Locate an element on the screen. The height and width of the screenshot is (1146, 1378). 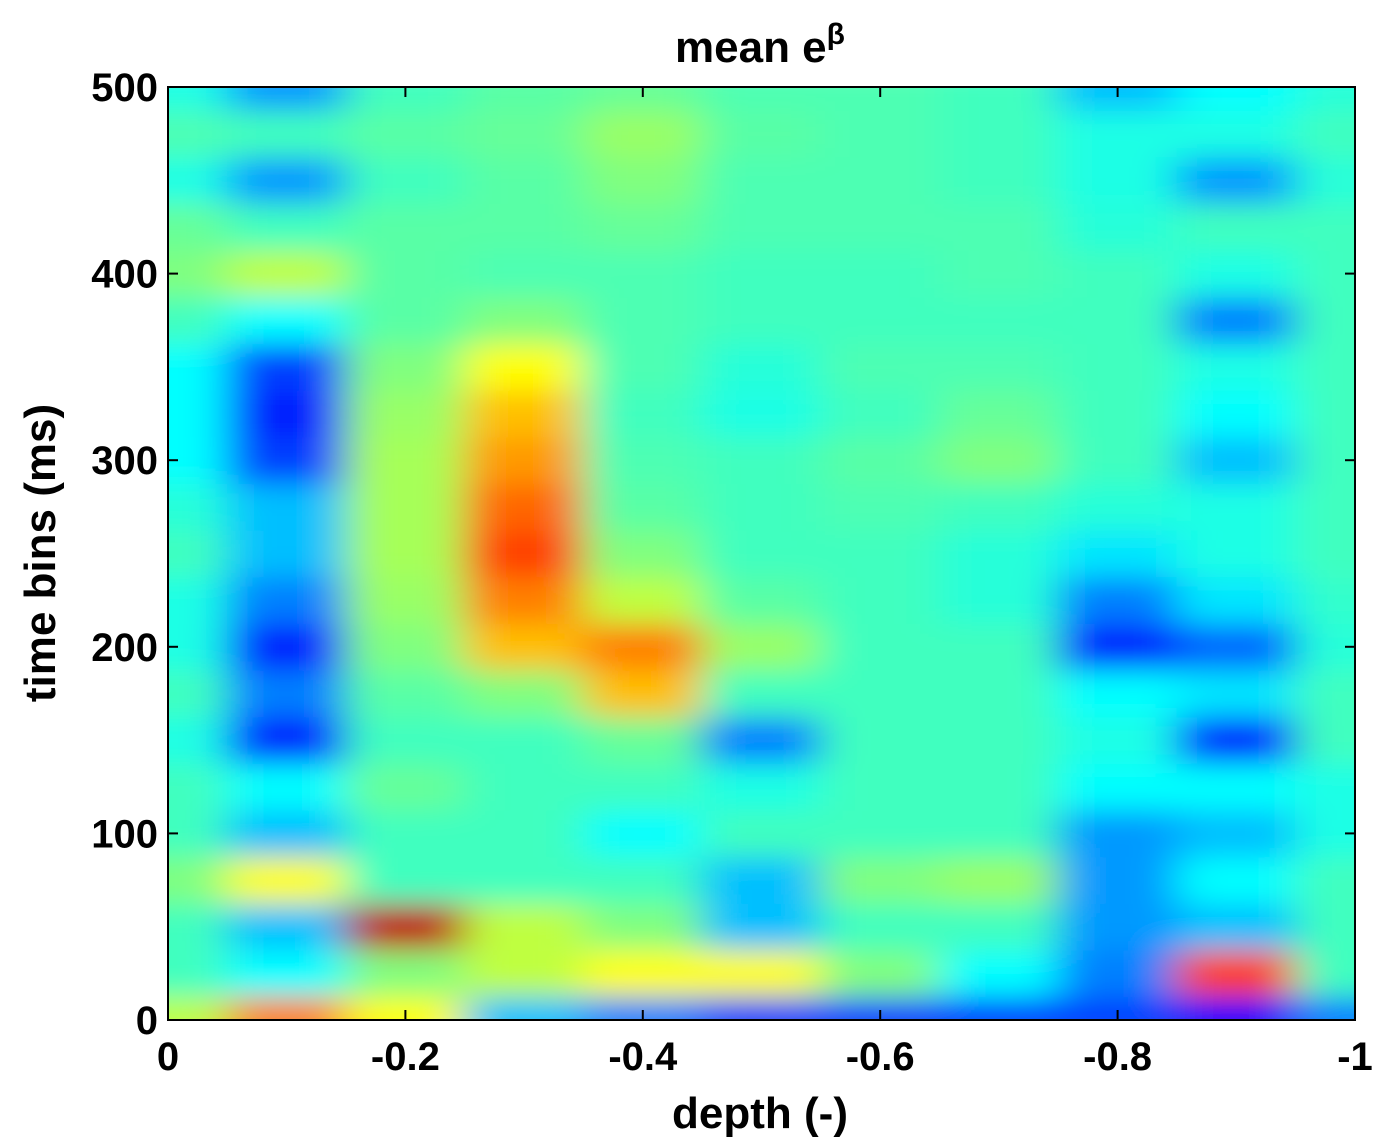
x-tick-label: -0.2 is located at coordinates (405, 1057).